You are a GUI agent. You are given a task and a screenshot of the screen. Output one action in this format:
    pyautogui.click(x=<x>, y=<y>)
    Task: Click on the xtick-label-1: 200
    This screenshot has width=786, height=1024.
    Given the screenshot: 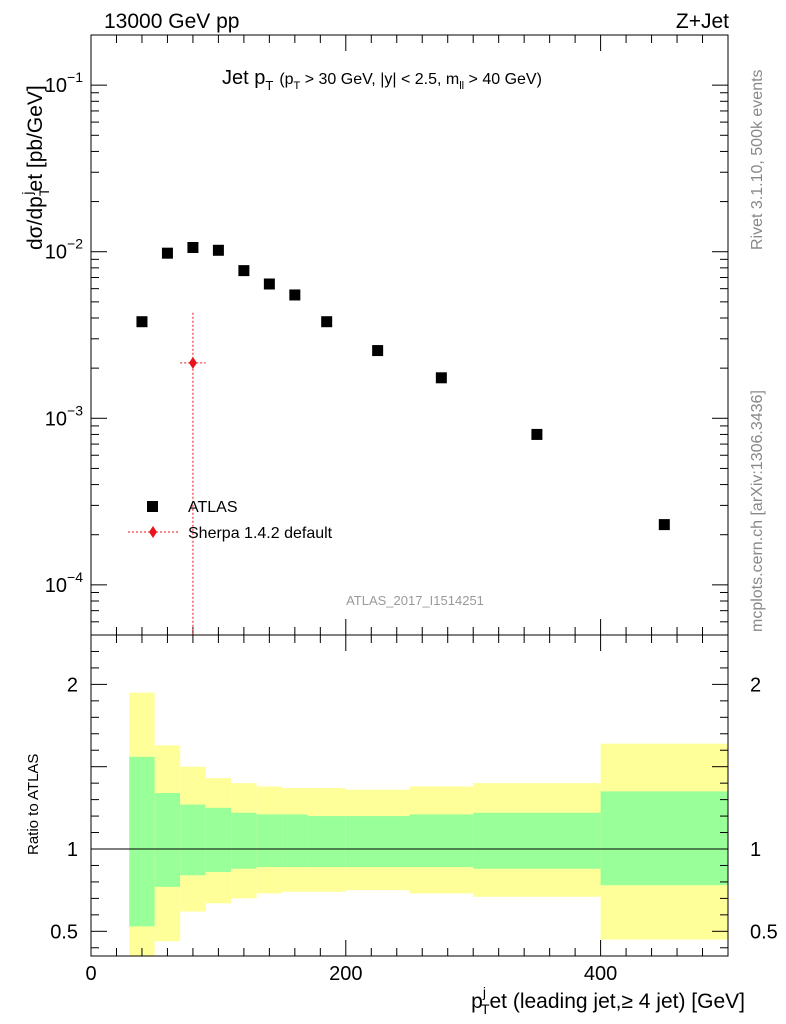 What is the action you would take?
    pyautogui.click(x=345, y=974)
    